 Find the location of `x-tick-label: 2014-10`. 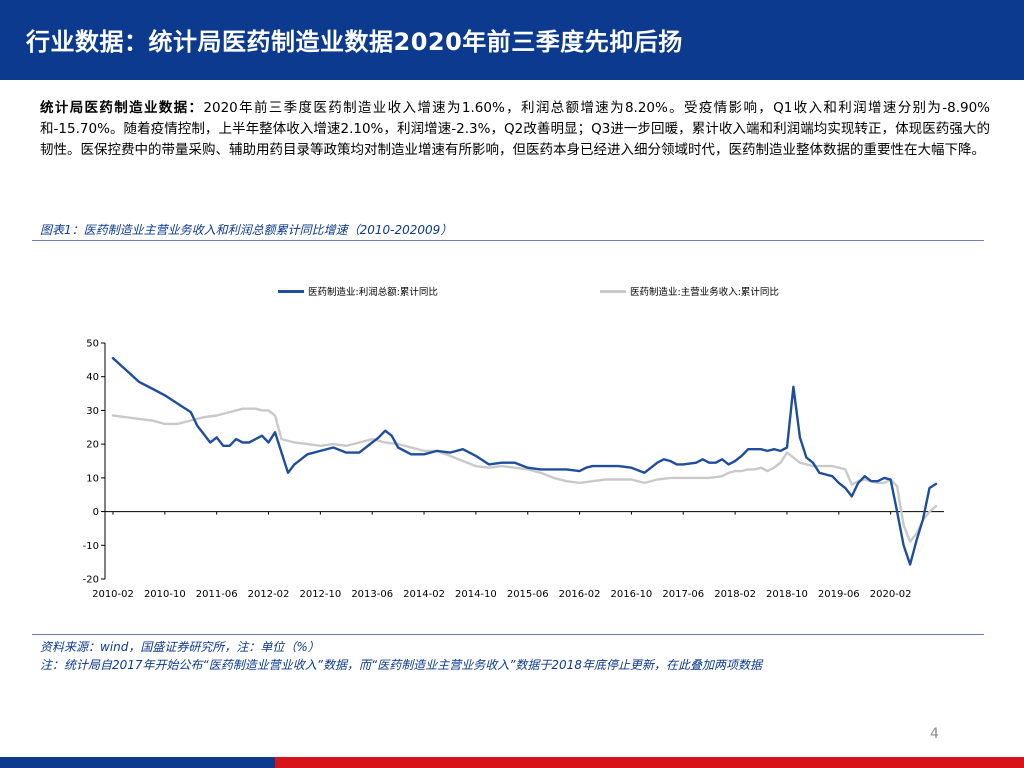

x-tick-label: 2014-10 is located at coordinates (476, 594).